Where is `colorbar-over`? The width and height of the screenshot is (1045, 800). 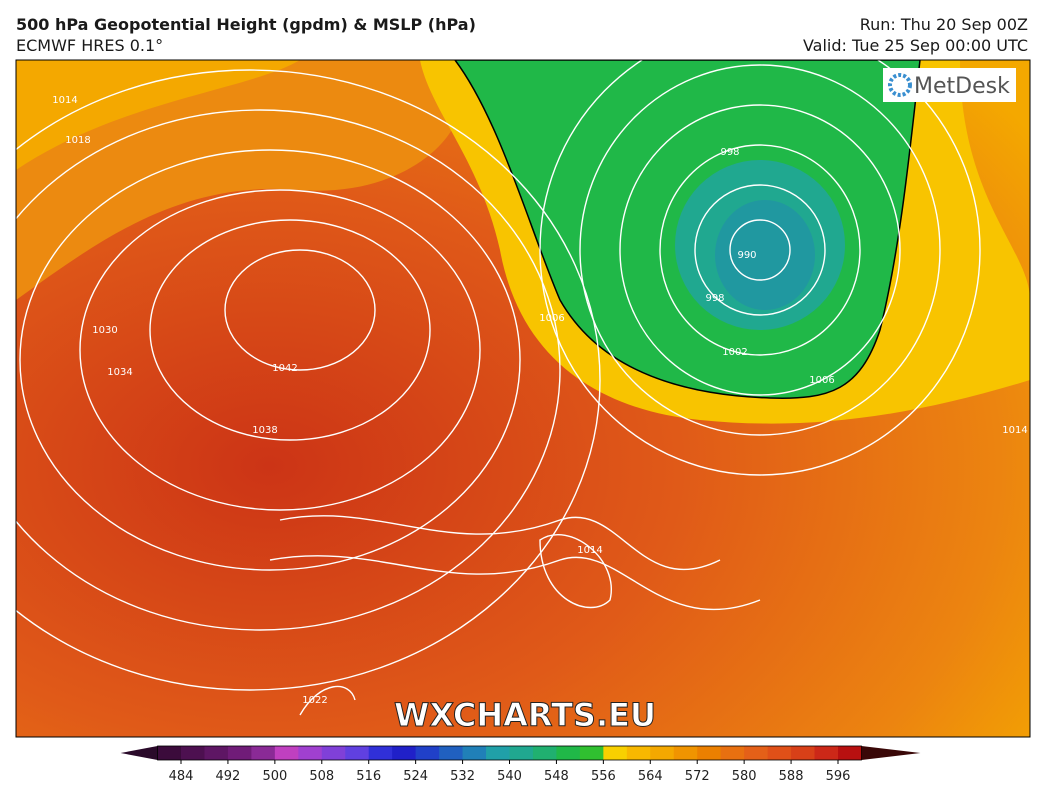
colorbar-over is located at coordinates (891, 753).